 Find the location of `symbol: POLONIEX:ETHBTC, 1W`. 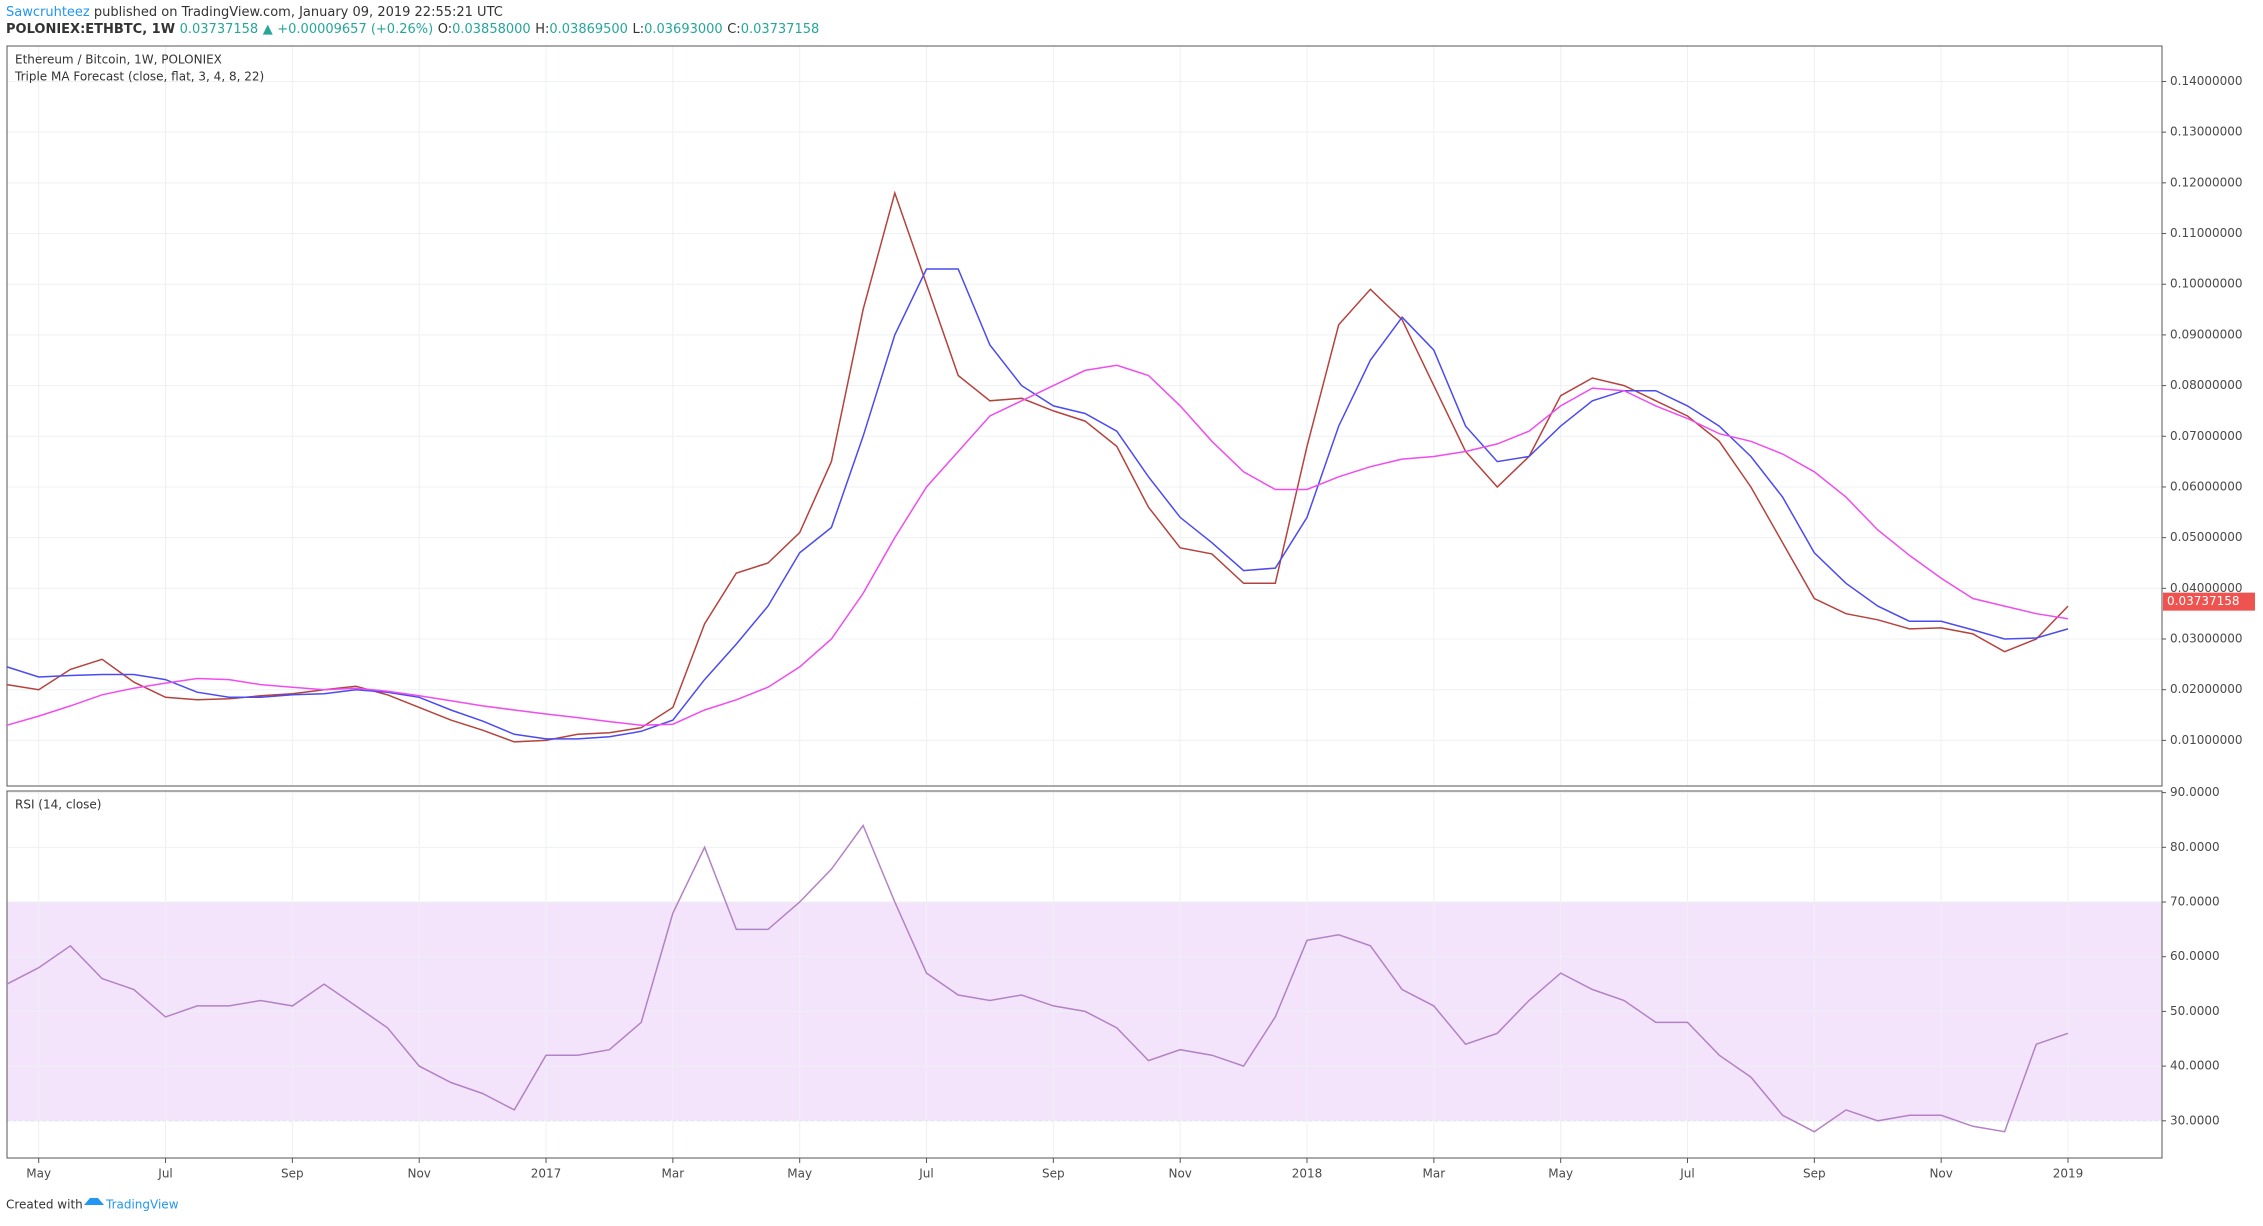

symbol: POLONIEX:ETHBTC, 1W is located at coordinates (90, 29).